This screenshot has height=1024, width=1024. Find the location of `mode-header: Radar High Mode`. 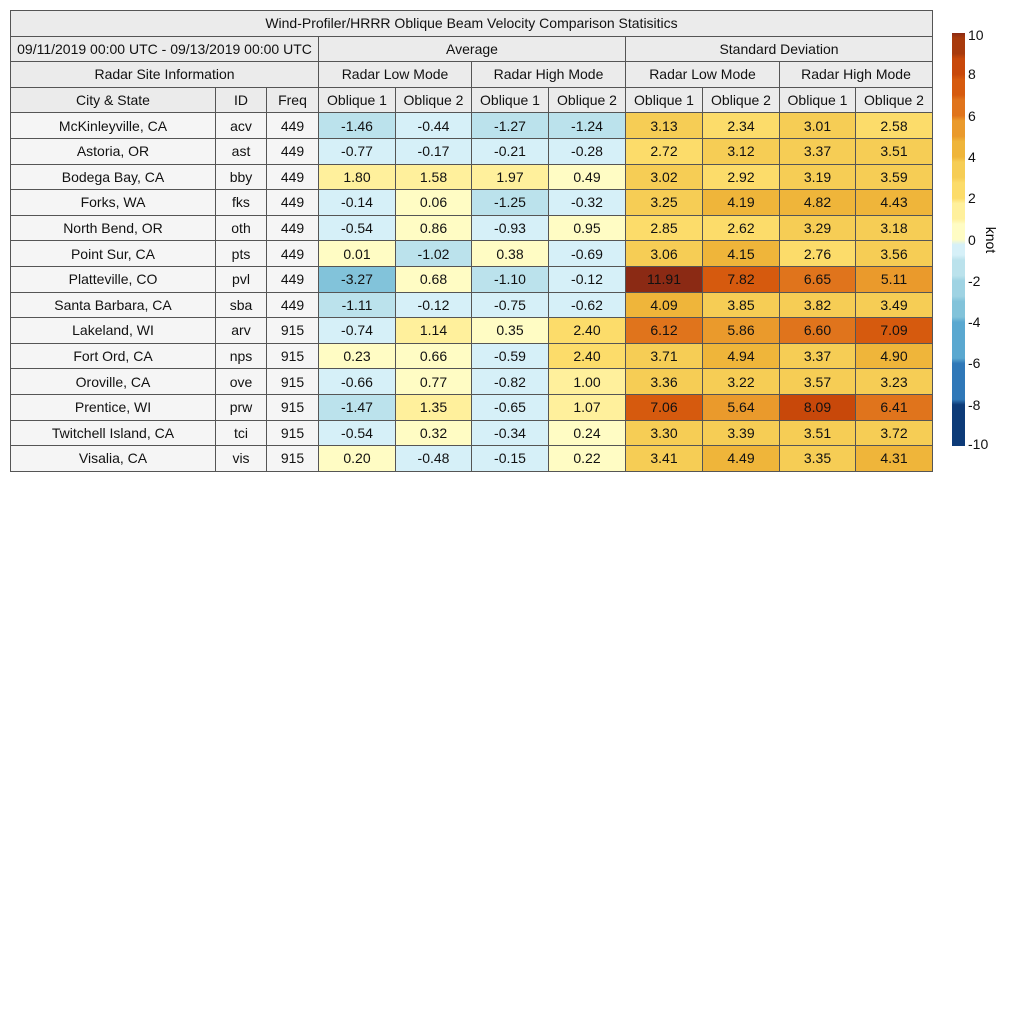

mode-header: Radar High Mode is located at coordinates (856, 74).